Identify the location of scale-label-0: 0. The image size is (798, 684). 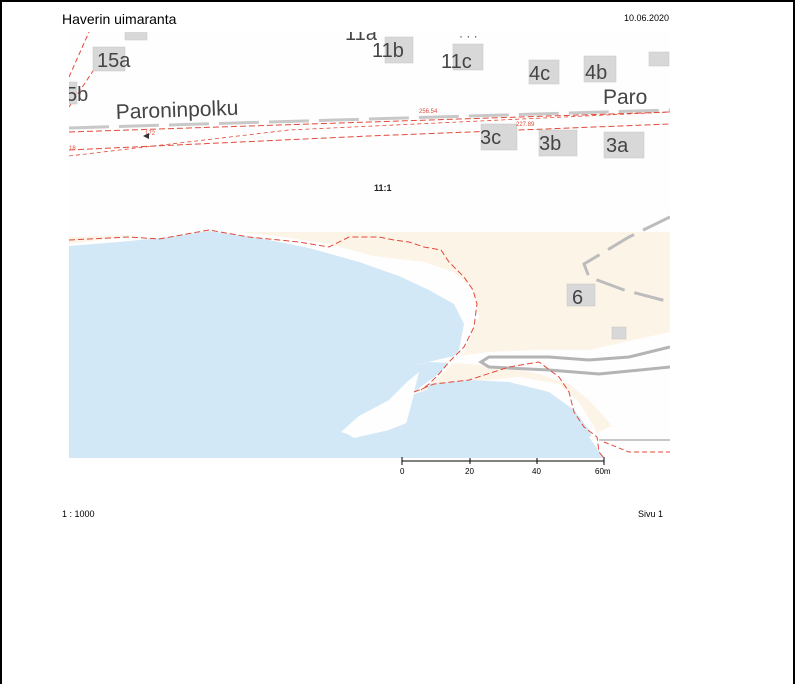
(402, 471).